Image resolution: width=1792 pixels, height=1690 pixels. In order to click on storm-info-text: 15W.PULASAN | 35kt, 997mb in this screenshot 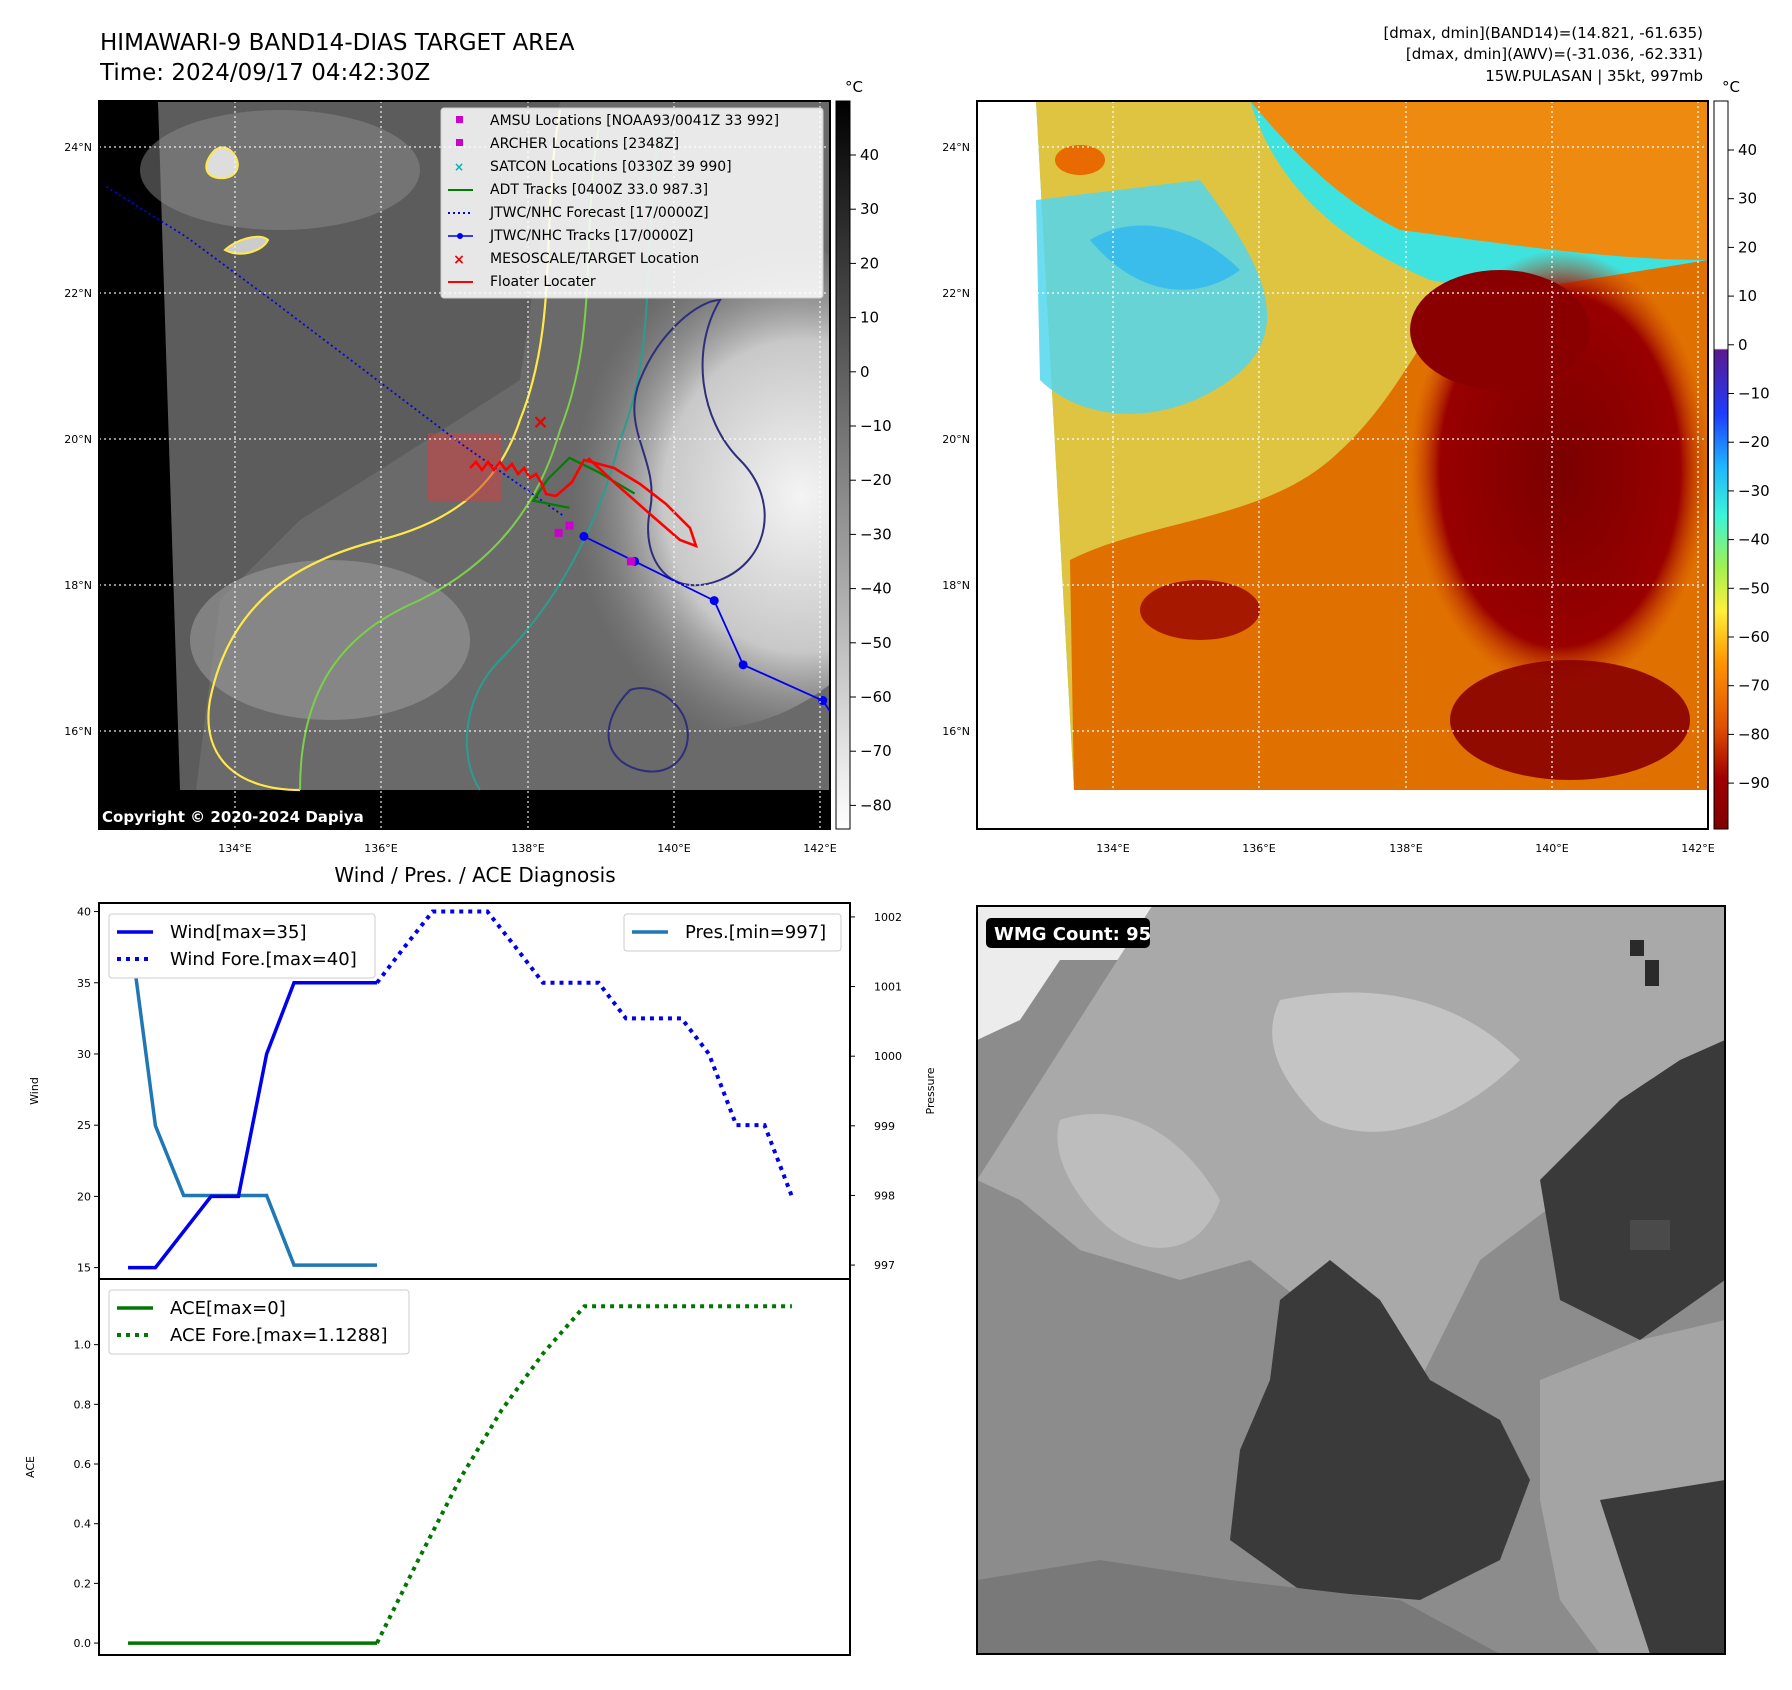, I will do `click(1594, 76)`.